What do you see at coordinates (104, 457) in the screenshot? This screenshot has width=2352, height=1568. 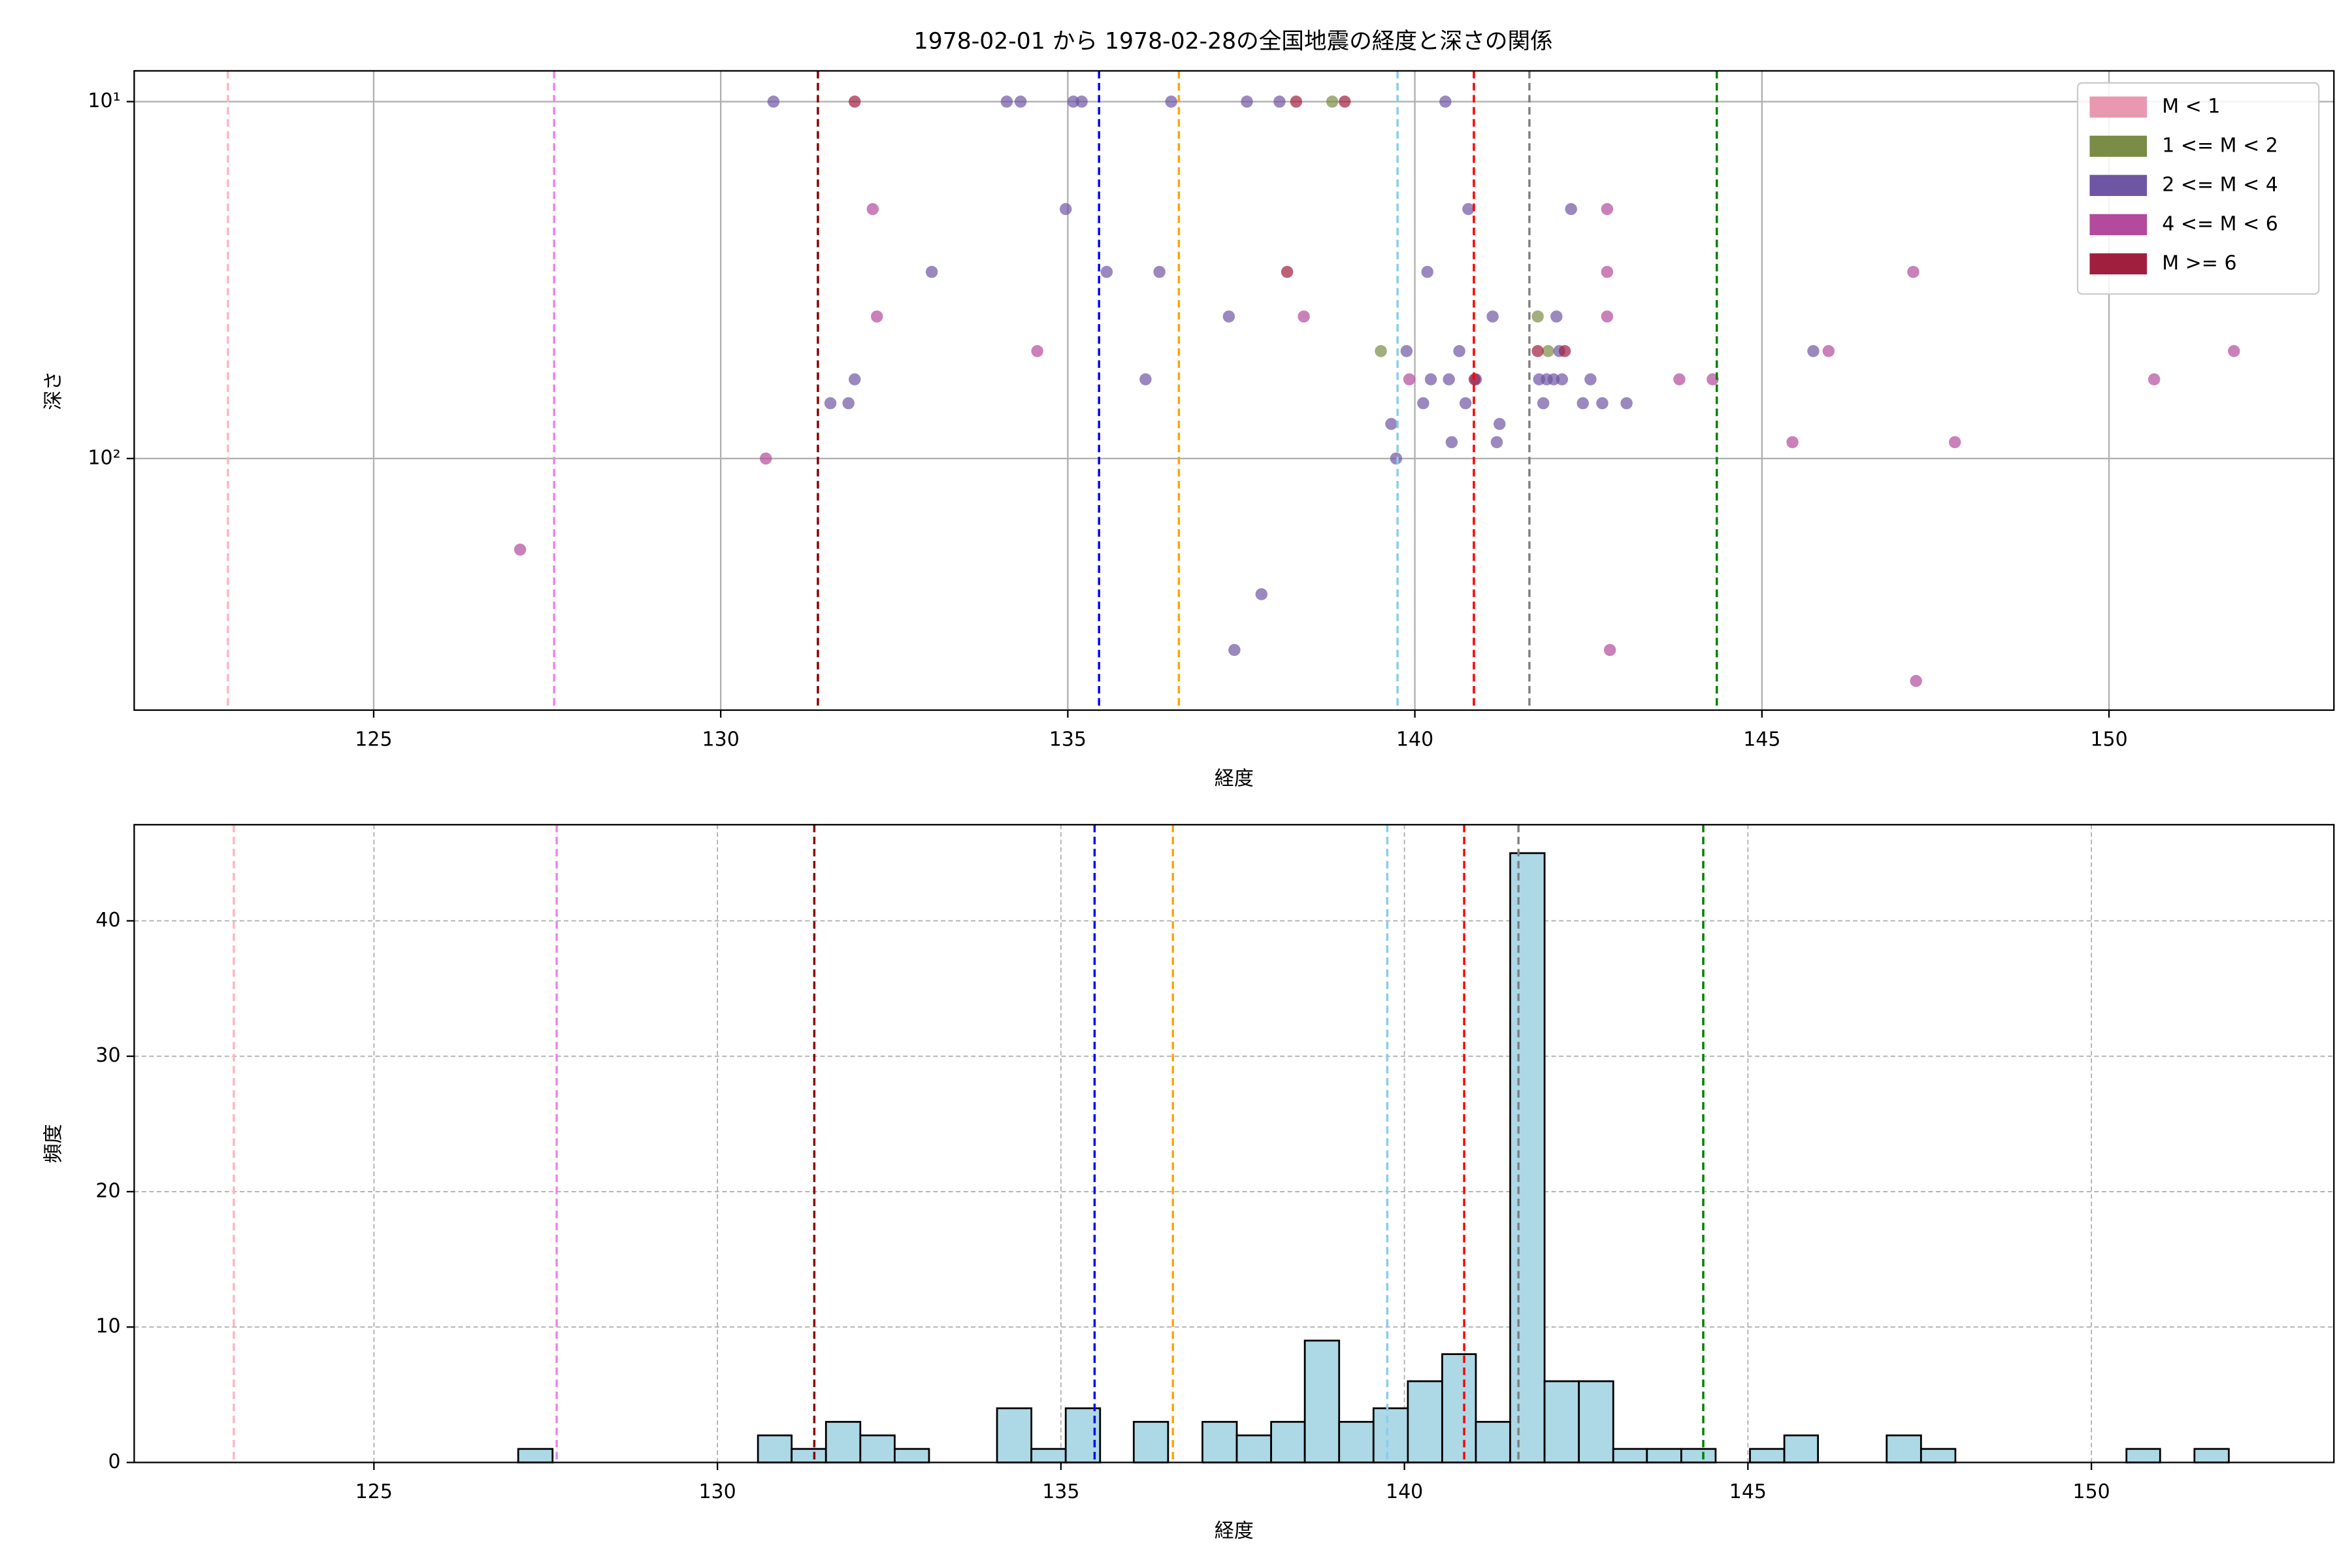 I see `y-tick-label: 10²` at bounding box center [104, 457].